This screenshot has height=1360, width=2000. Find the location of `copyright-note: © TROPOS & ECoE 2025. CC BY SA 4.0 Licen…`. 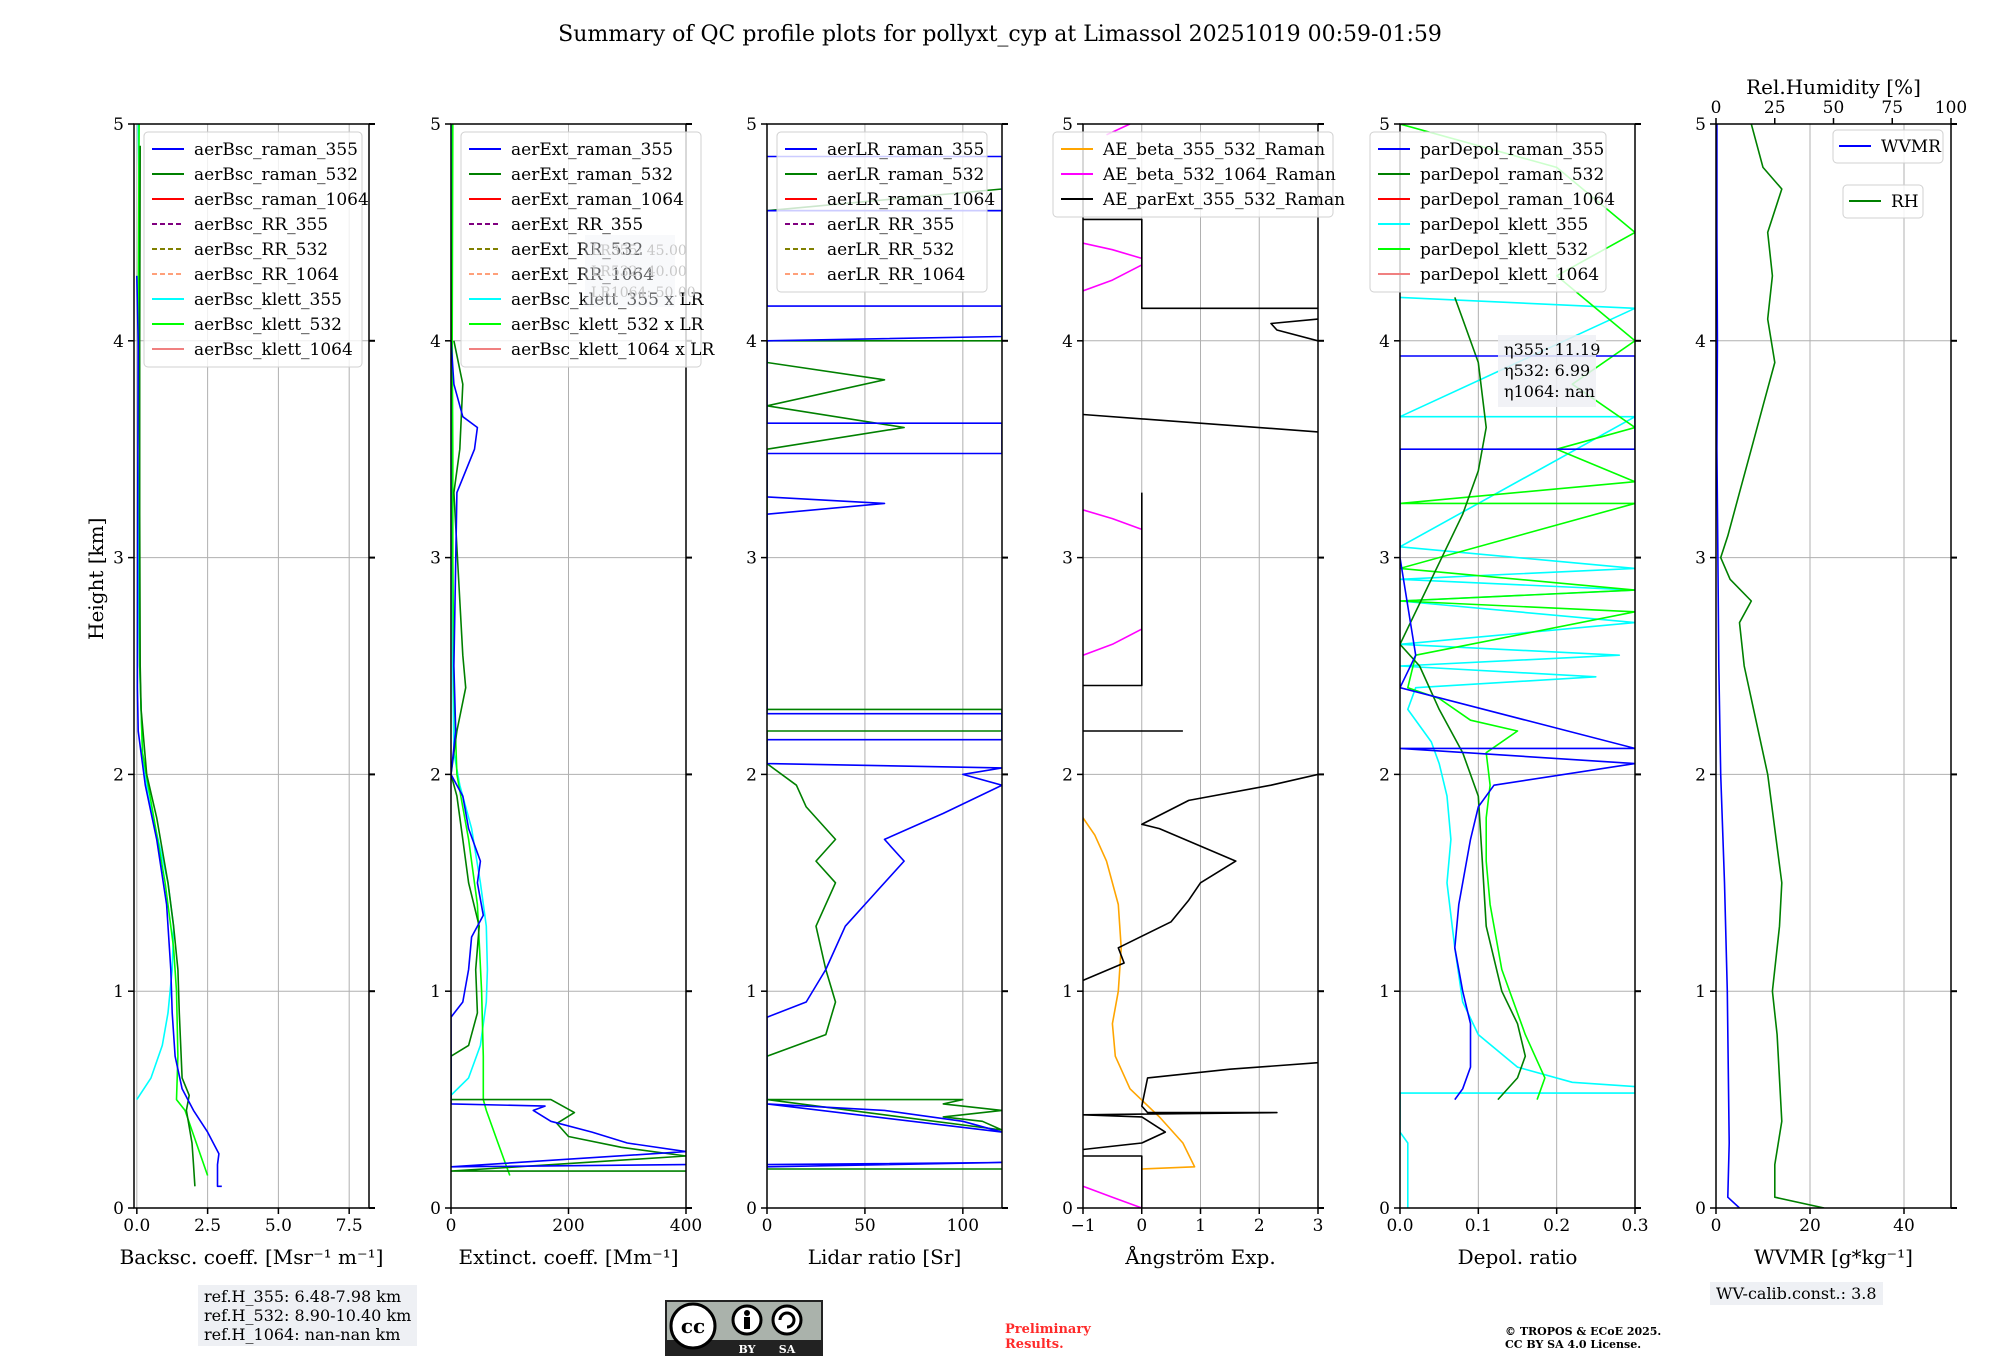

copyright-note: © TROPOS & ECoE 2025. CC BY SA 4.0 Licen… is located at coordinates (1583, 1338).